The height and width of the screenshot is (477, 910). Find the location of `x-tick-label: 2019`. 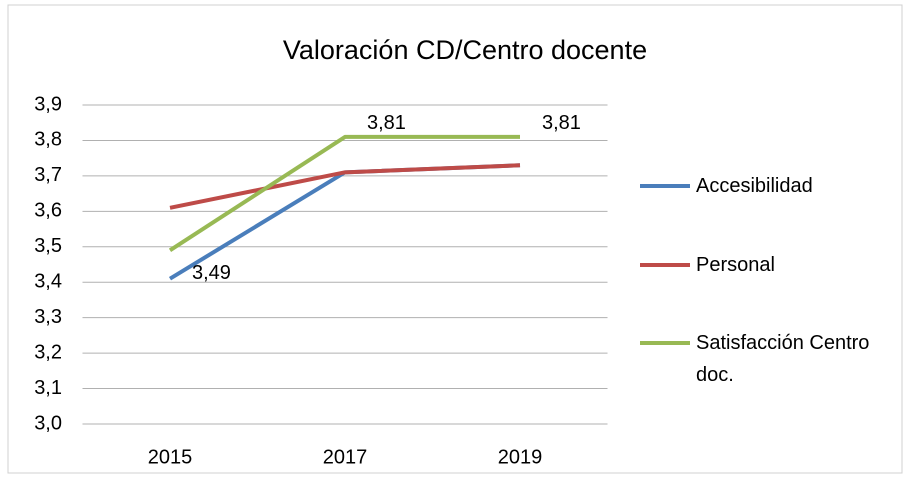

x-tick-label: 2019 is located at coordinates (520, 457).